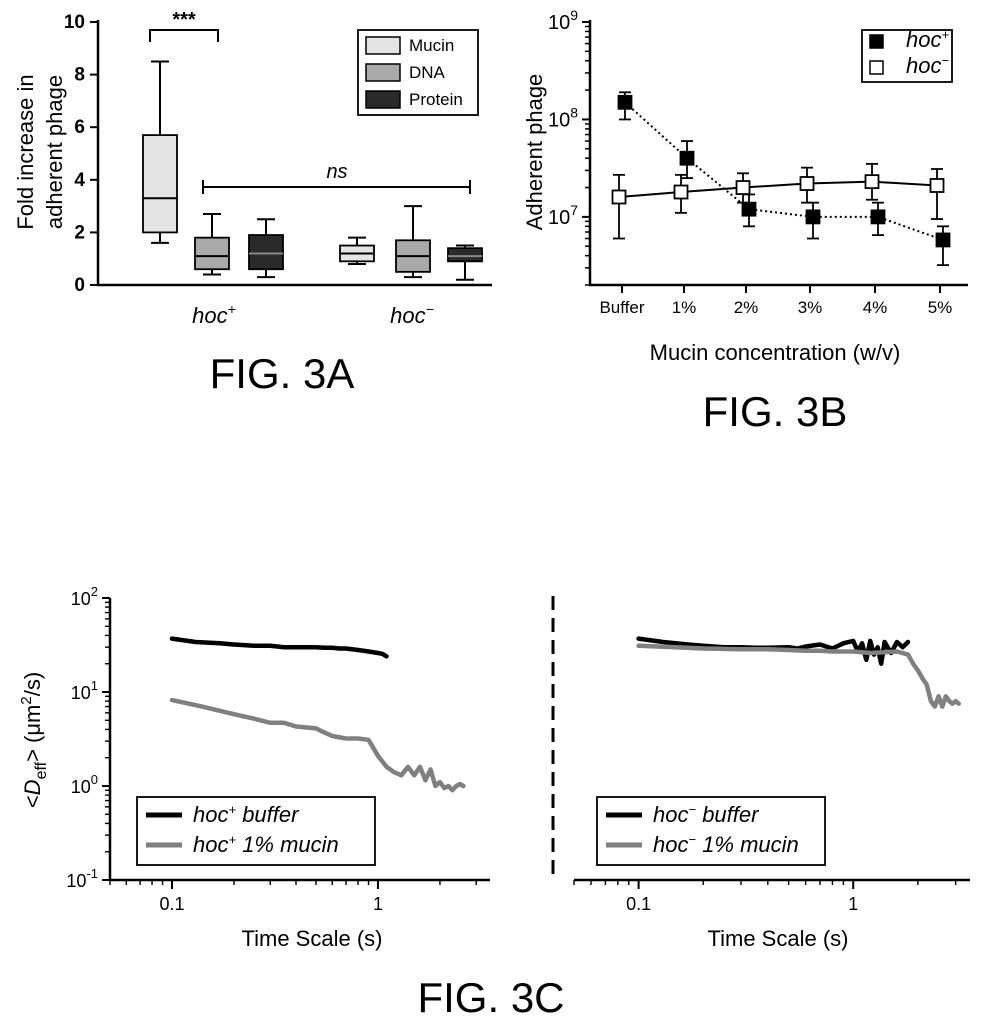 The height and width of the screenshot is (1024, 982). What do you see at coordinates (84, 784) in the screenshot?
I see `panel-3c-y-tick-label-1e0: 10⁰` at bounding box center [84, 784].